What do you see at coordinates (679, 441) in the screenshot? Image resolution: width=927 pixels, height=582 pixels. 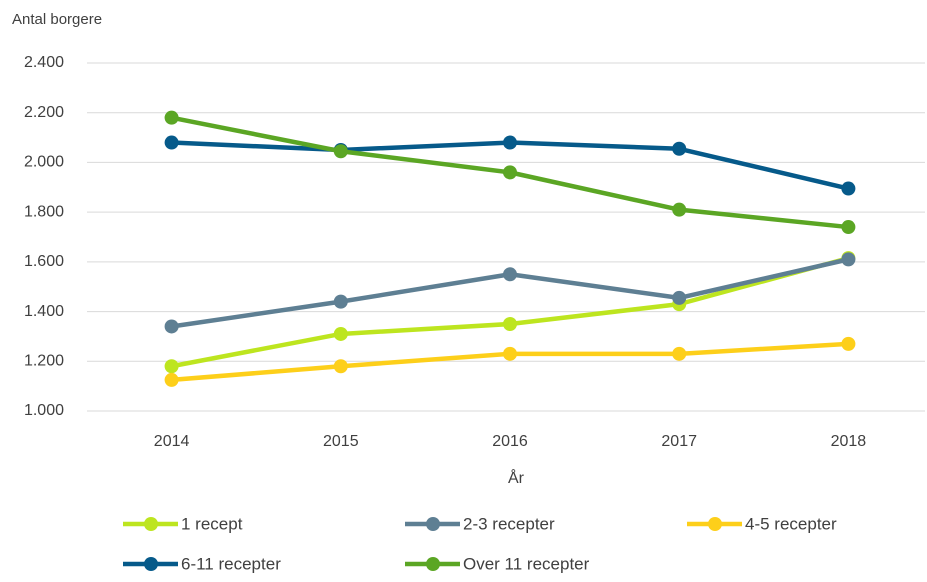 I see `x-tick-label: 2017` at bounding box center [679, 441].